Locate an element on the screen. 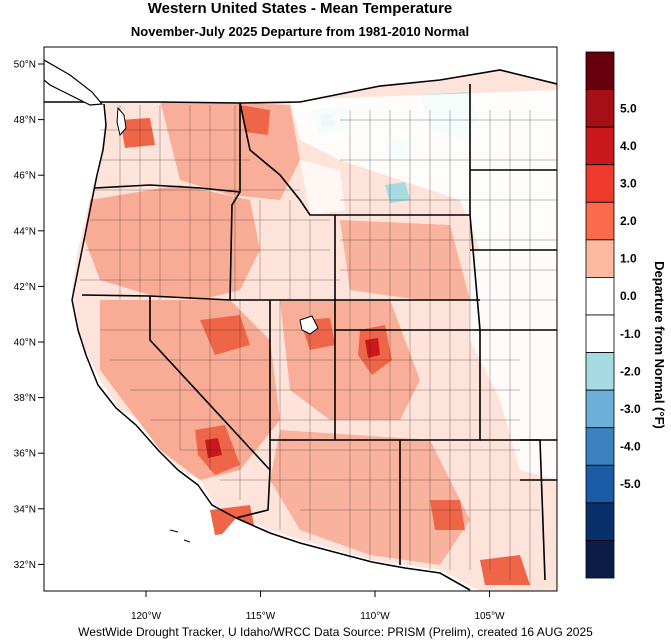  colorbar-label: 3.0 is located at coordinates (628, 184).